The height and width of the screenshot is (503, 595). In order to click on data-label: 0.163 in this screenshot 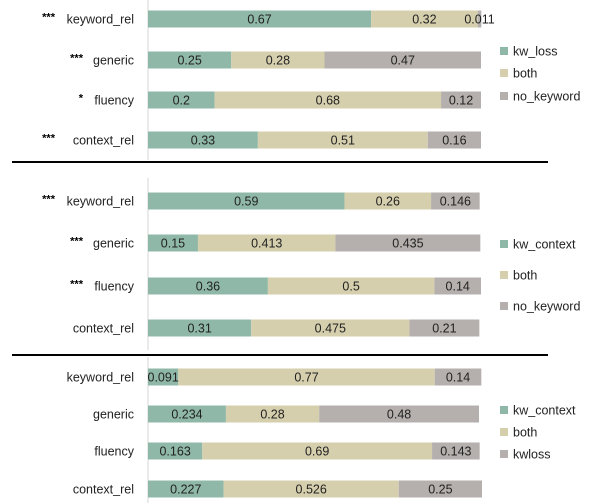, I will do `click(174, 452)`.